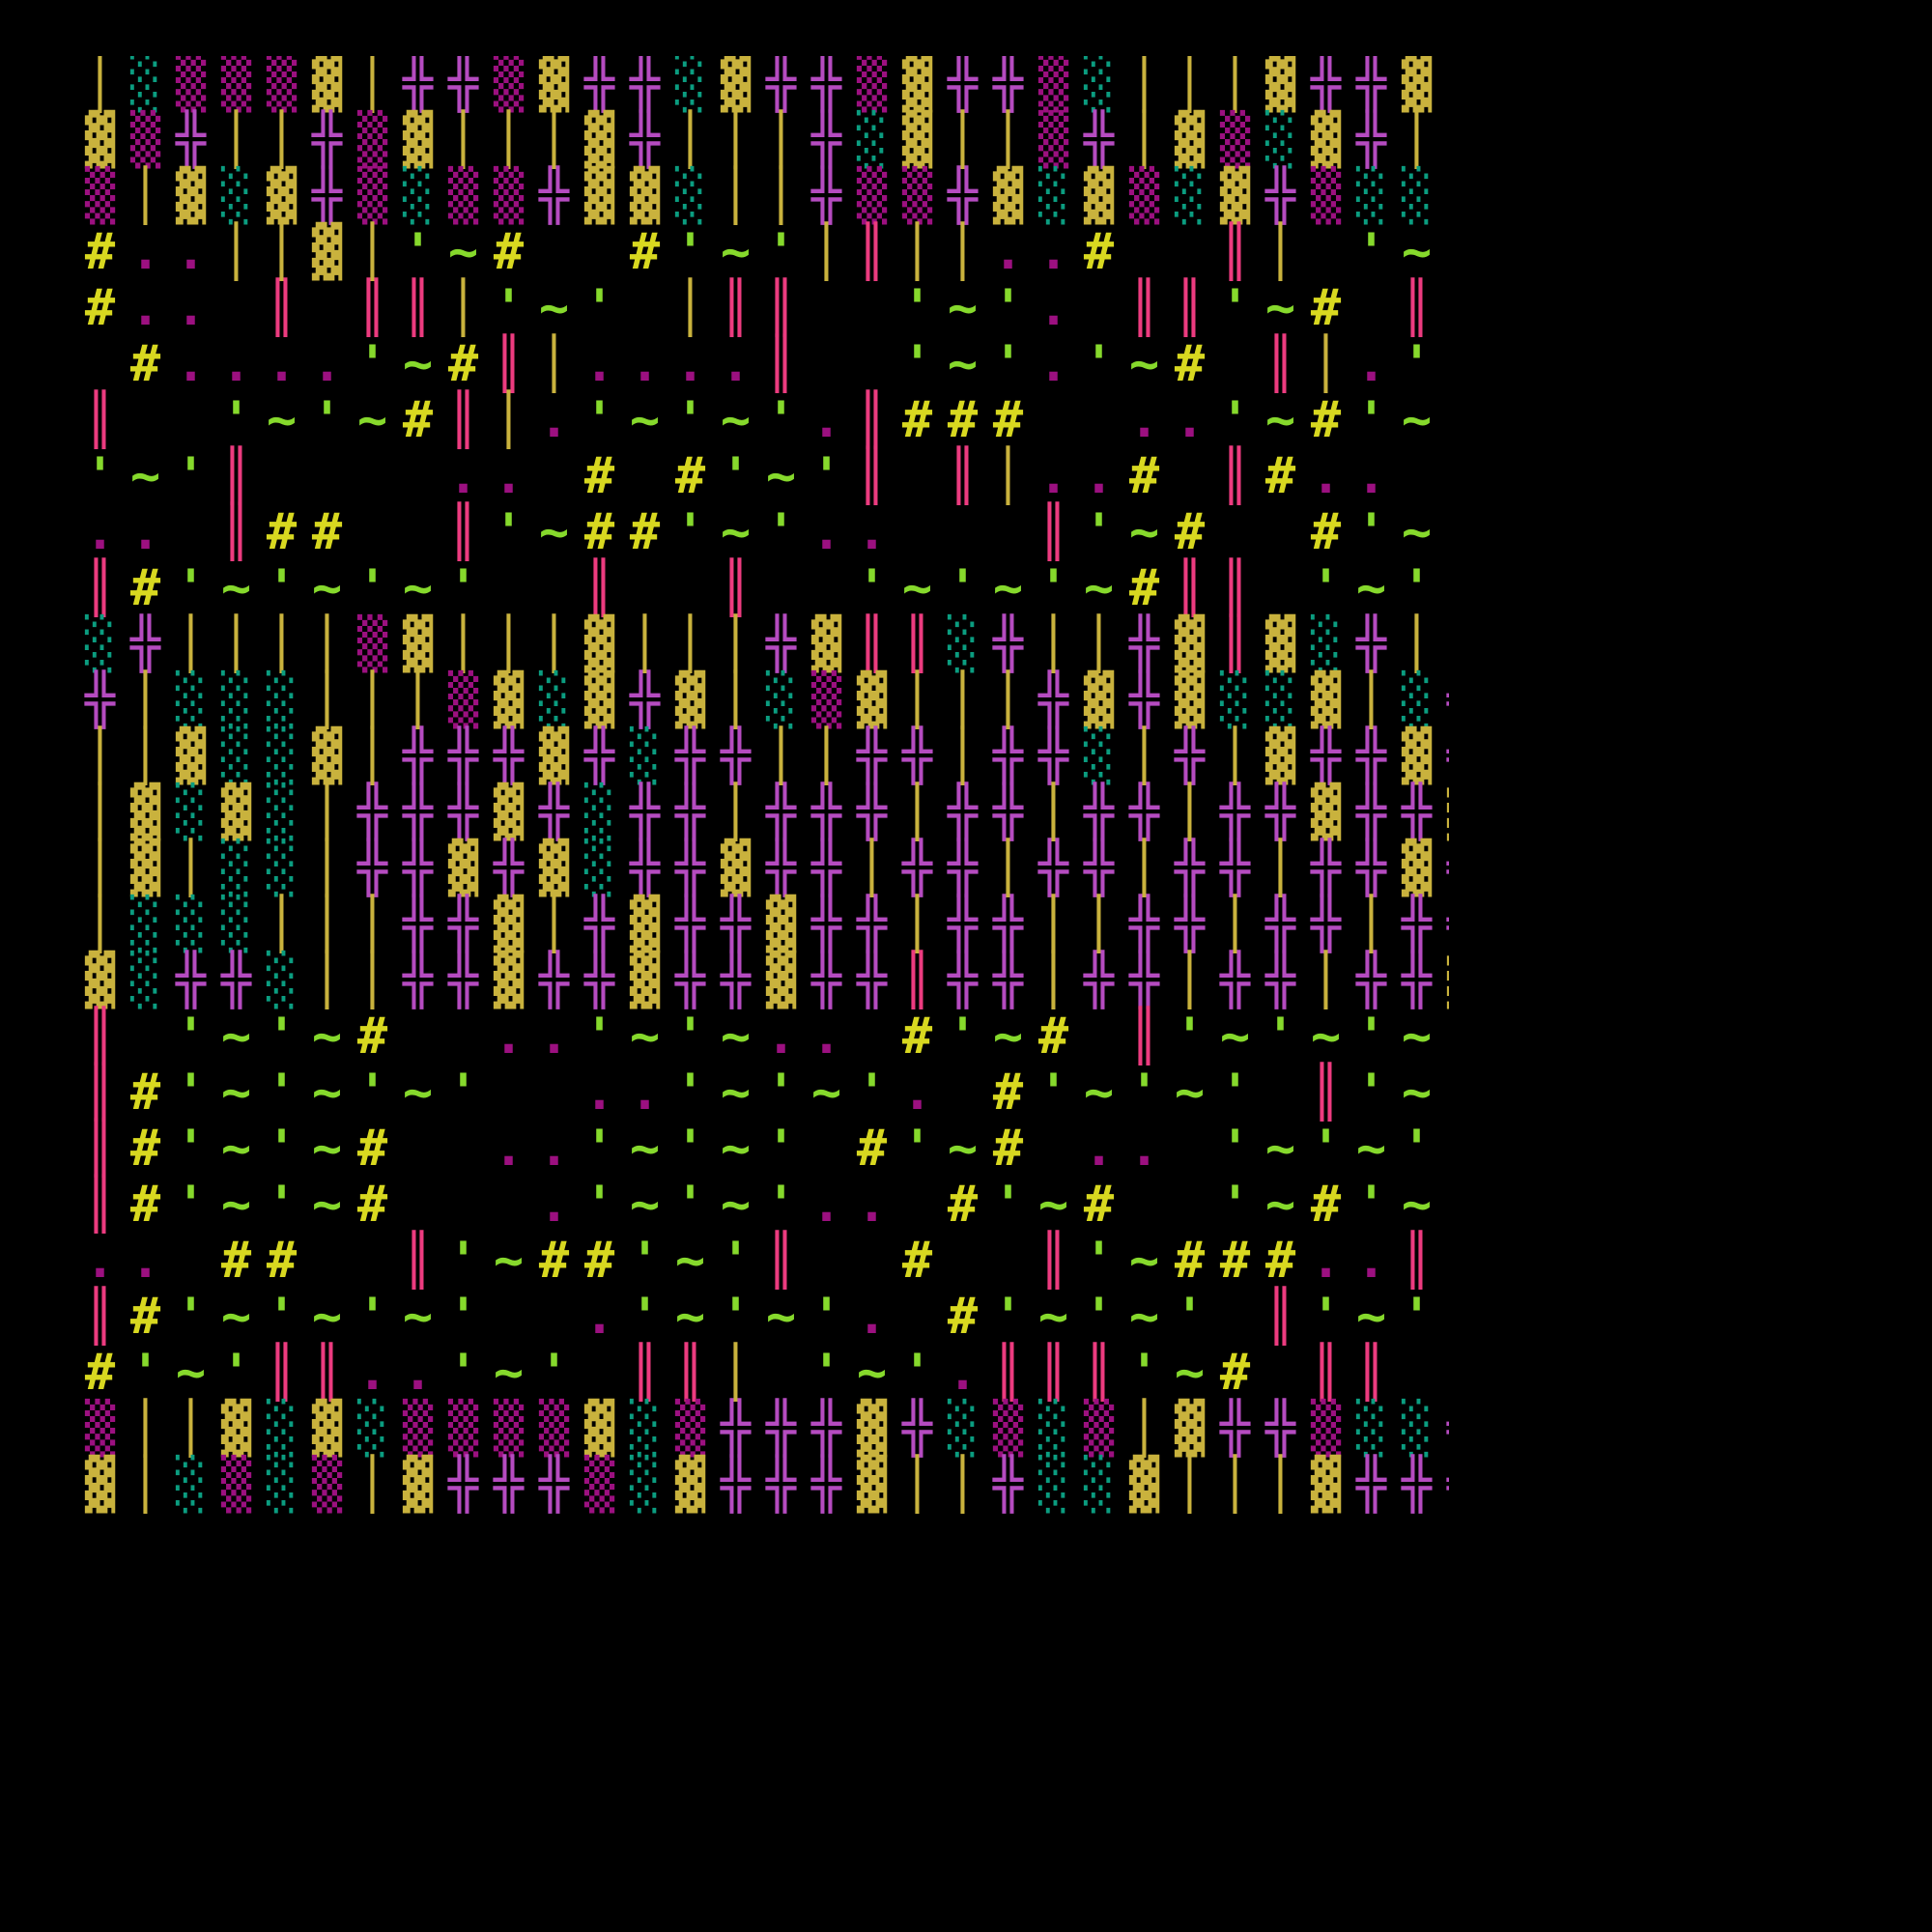  What do you see at coordinates (763, 196) in the screenshot?
I see `art-row: ▒│▓░▓╬▒░▒▒╬▓▓░││╬▒▒╬▓░▓▒░▓╬▒░░│` at bounding box center [763, 196].